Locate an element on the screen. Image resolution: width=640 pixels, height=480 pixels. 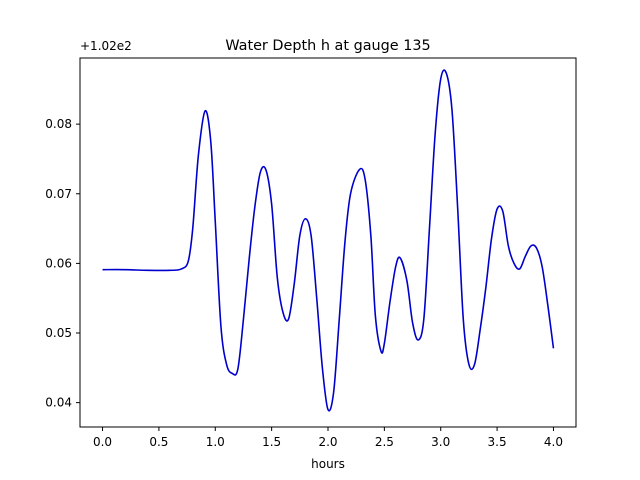
x-tick-label: 2.5 is located at coordinates (384, 442).